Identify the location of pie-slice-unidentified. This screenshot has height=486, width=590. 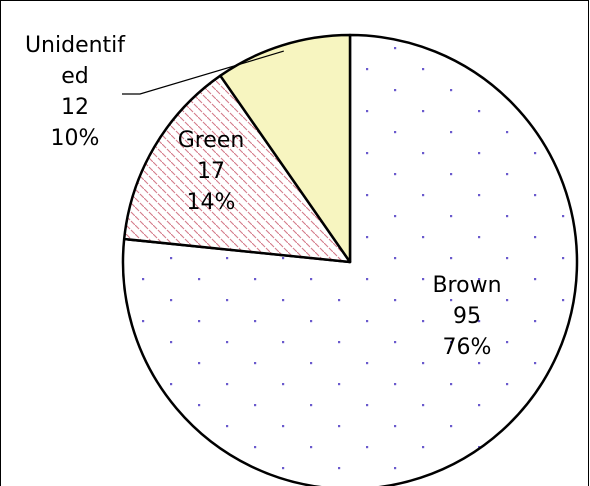
(285, 148).